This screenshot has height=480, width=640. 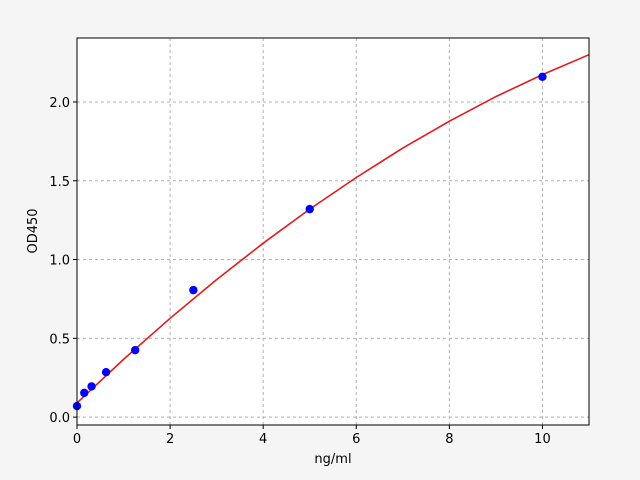 What do you see at coordinates (59, 103) in the screenshot?
I see `y-tick-label: 2.0` at bounding box center [59, 103].